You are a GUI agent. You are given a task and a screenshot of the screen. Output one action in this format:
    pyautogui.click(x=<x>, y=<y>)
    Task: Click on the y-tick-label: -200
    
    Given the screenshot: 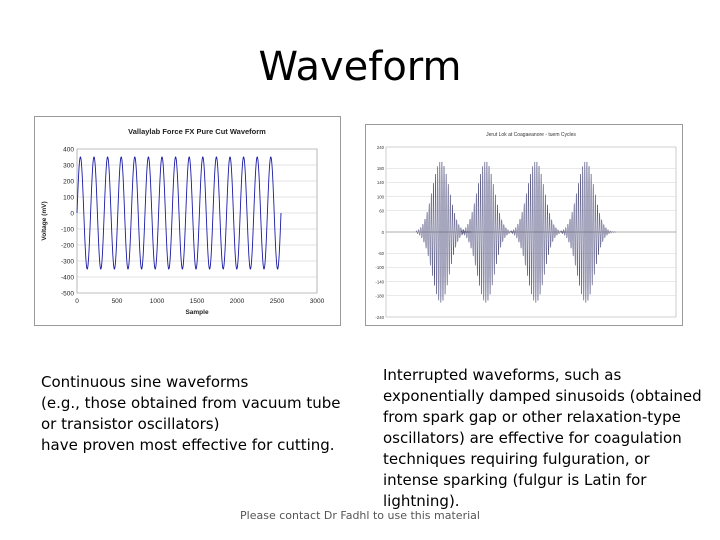 What is the action you would take?
    pyautogui.click(x=67, y=246)
    